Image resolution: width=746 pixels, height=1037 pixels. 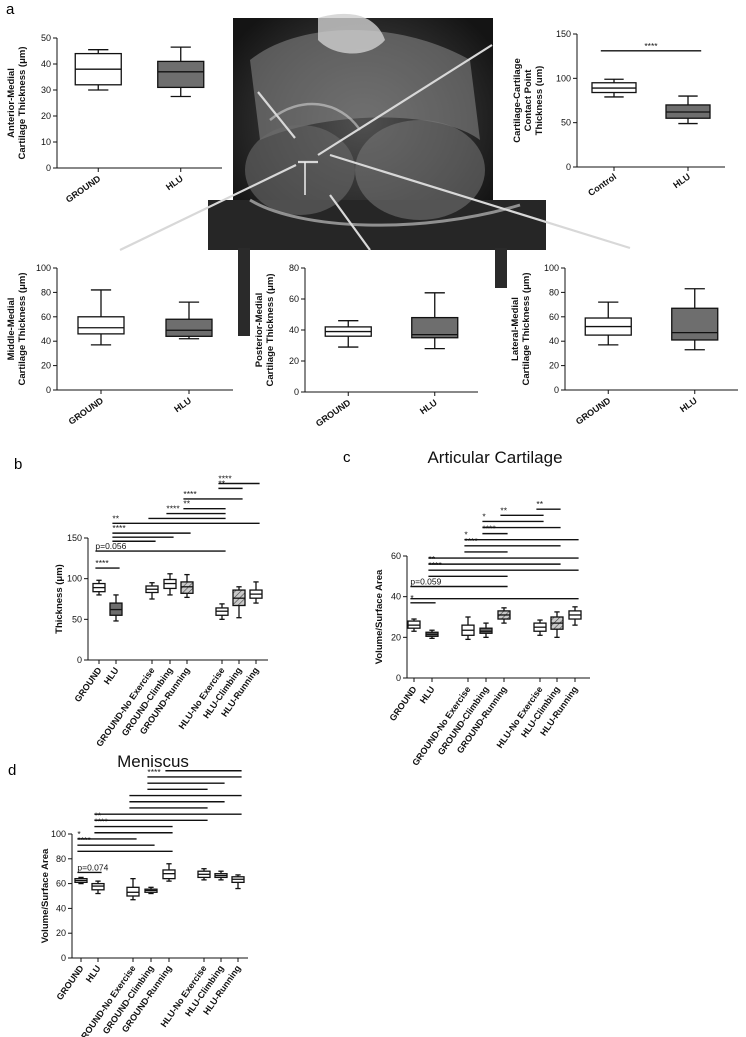 What do you see at coordinates (602, 184) in the screenshot?
I see `x-category-label: Control` at bounding box center [602, 184].